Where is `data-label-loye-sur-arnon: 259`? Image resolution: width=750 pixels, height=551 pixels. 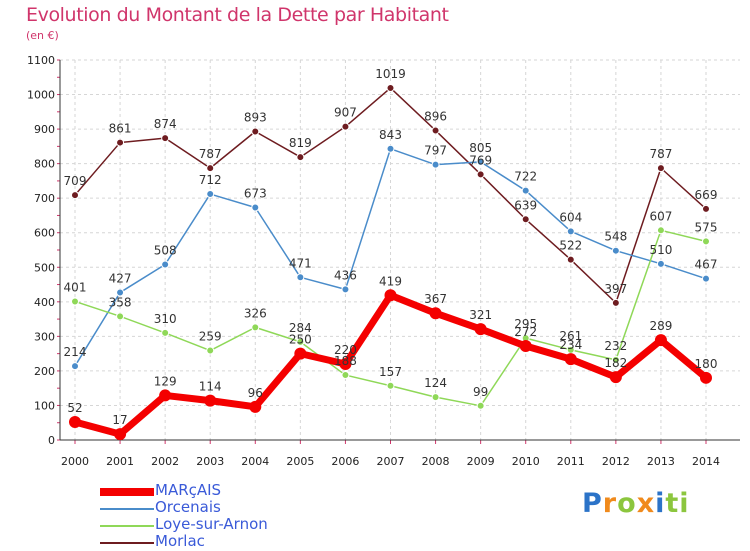
data-label-loye-sur-arnon: 259 is located at coordinates (210, 337).